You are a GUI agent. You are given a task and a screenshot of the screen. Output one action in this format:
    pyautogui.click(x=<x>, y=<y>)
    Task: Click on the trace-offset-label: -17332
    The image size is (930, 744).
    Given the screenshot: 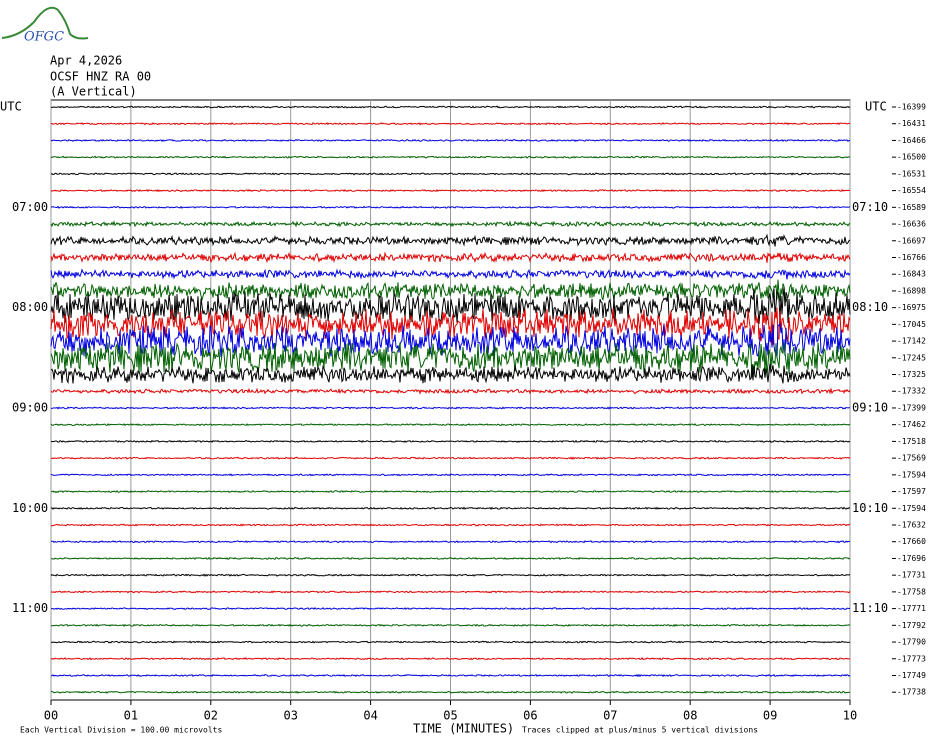 What is the action you would take?
    pyautogui.click(x=911, y=391)
    